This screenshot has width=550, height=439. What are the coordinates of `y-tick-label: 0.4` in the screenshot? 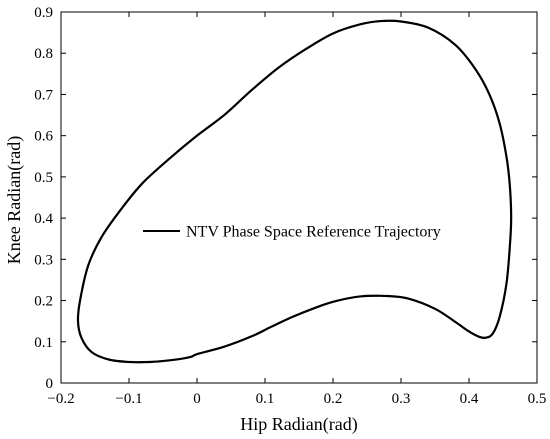 It's located at (43, 219).